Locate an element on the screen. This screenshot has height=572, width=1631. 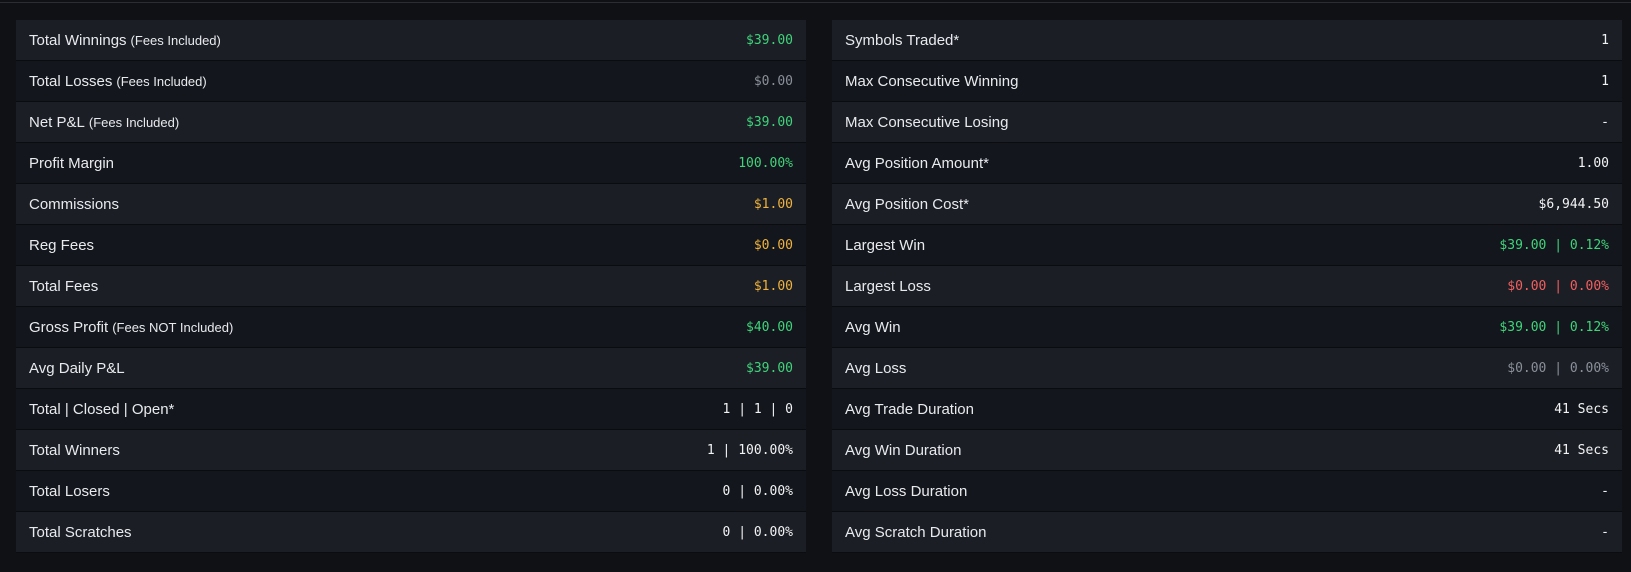
stat-label: Max Consecutive Losing is located at coordinates (926, 122).